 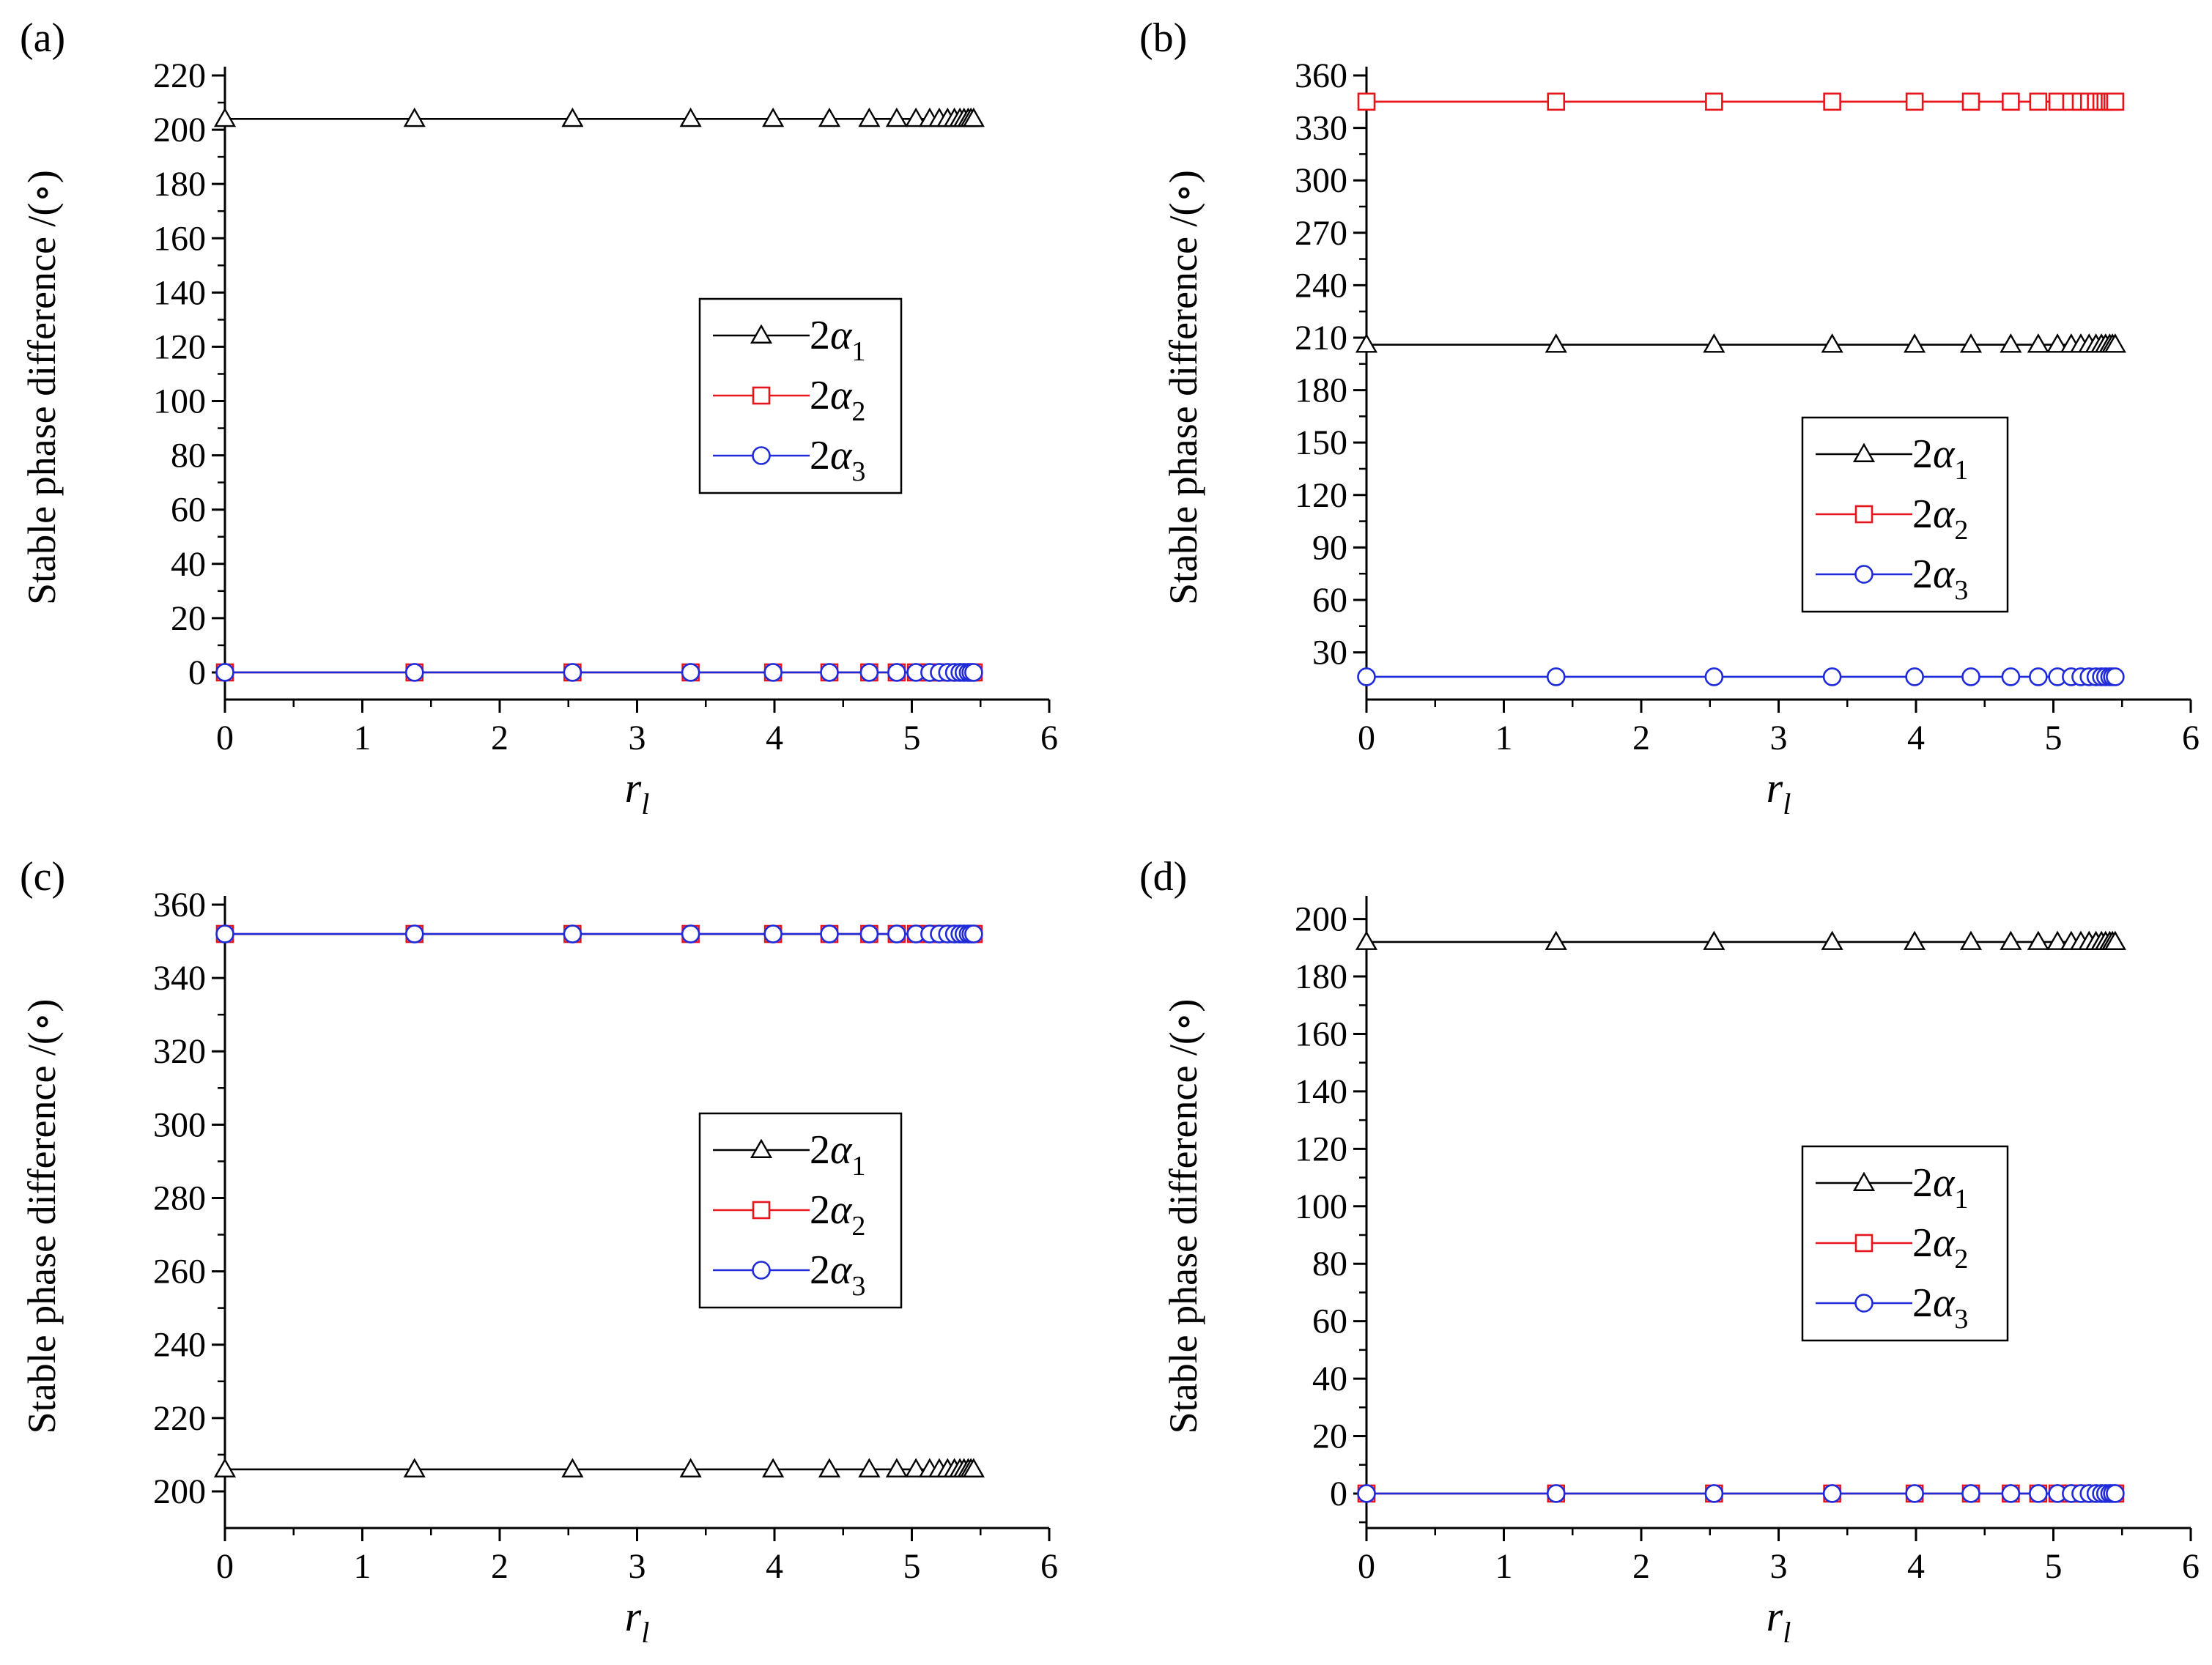 I want to click on panel-label: (c), so click(x=42, y=877).